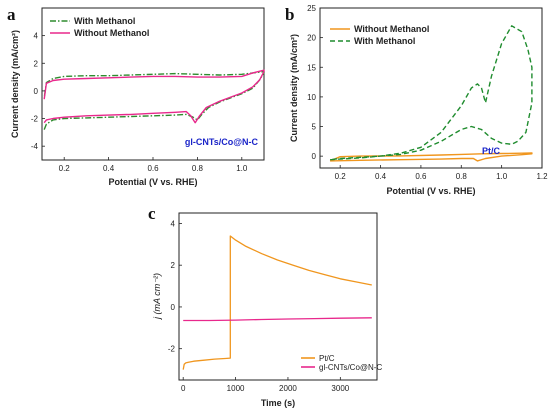  Describe the element at coordinates (294, 88) in the screenshot. I see `panel-b-ylabel: Current density (mA/cm²)` at that location.